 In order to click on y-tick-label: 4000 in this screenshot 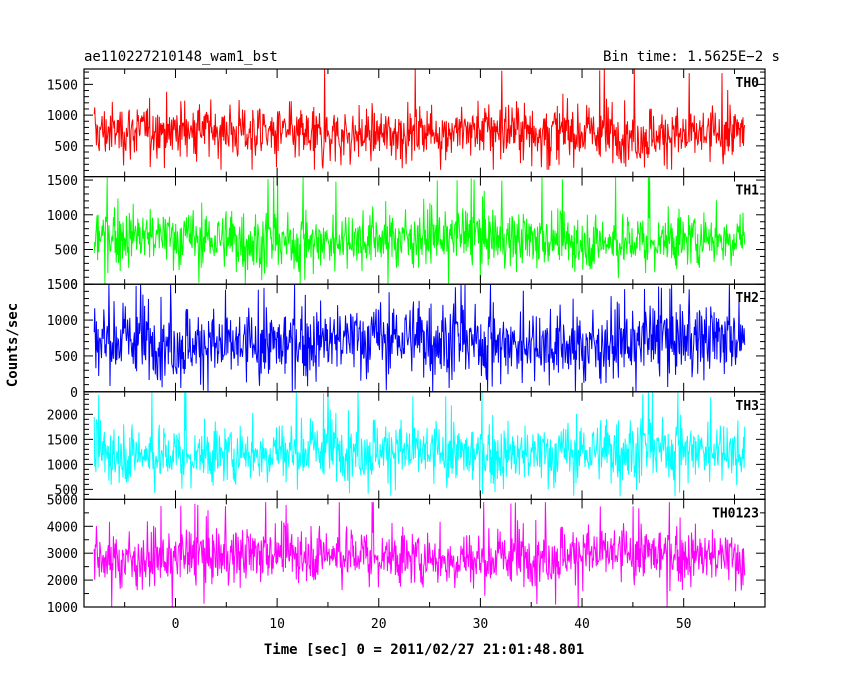, I will do `click(62, 527)`.